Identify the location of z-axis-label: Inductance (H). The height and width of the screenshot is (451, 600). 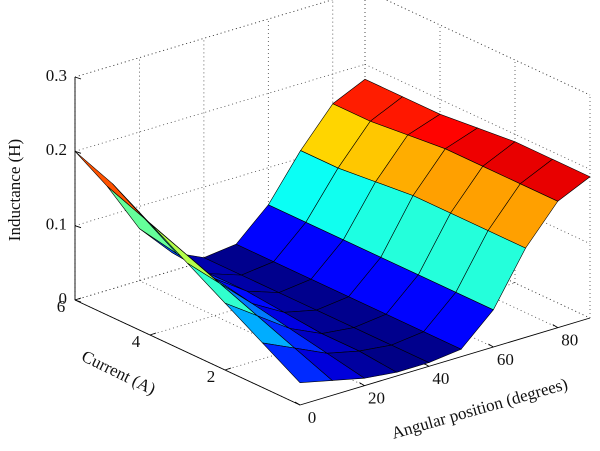
(14, 190).